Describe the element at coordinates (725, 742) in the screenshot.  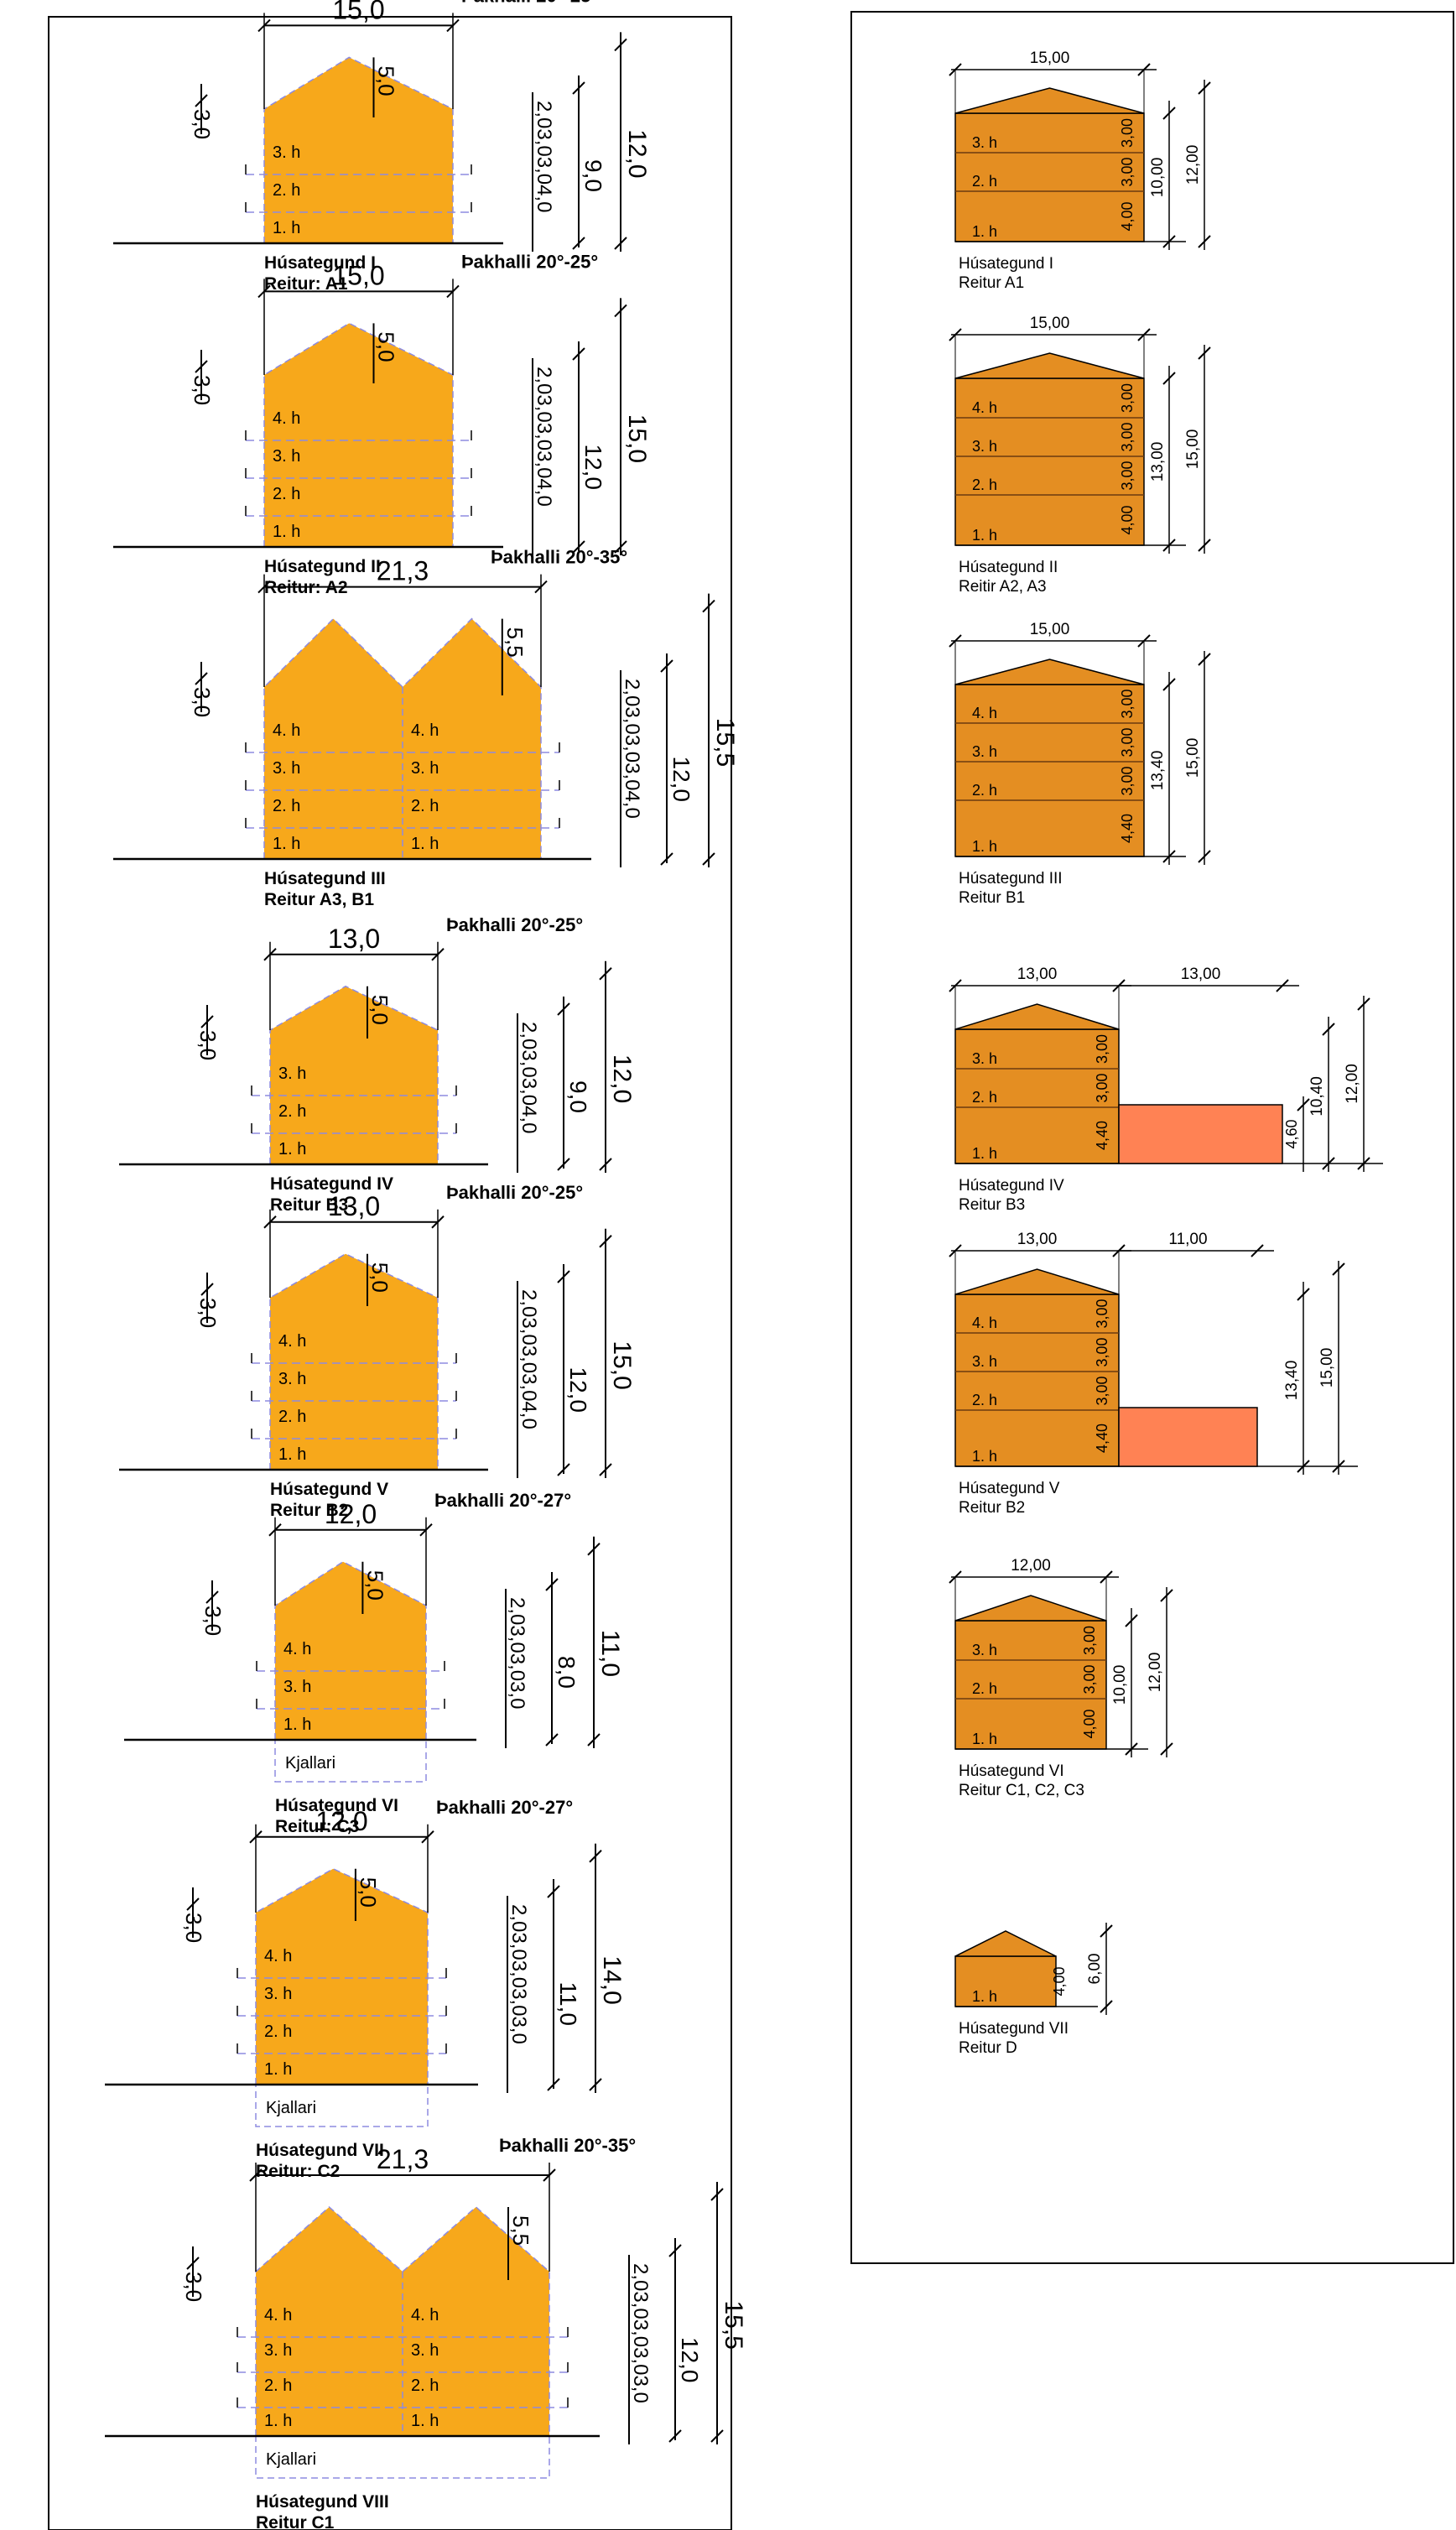
I see `total-value: 15,5` at that location.